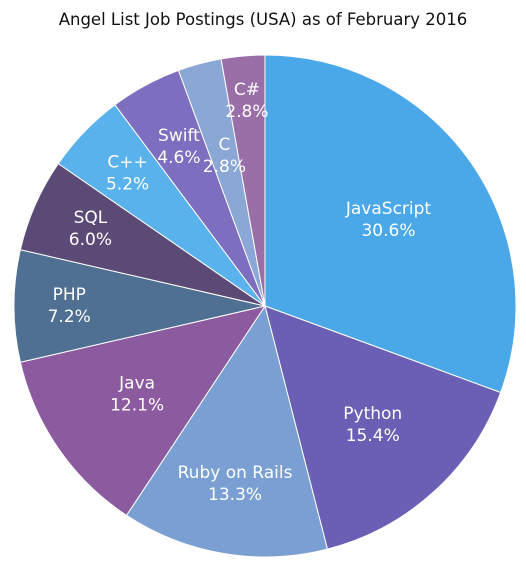  What do you see at coordinates (127, 163) in the screenshot?
I see `slice-name: C++` at bounding box center [127, 163].